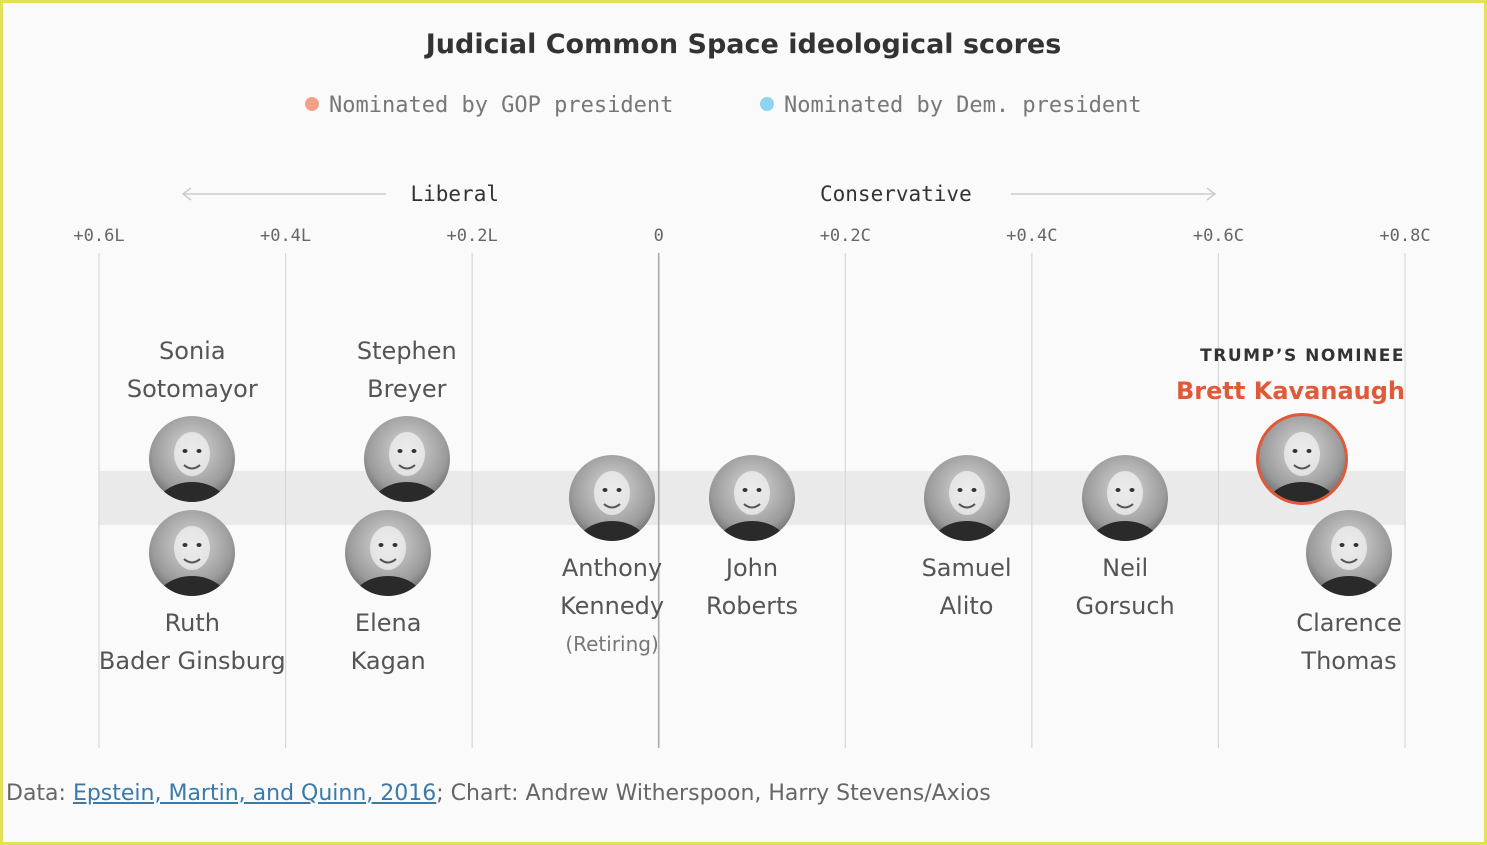 The width and height of the screenshot is (1487, 845). I want to click on justice-name: Neil Gorsuch, so click(1125, 587).